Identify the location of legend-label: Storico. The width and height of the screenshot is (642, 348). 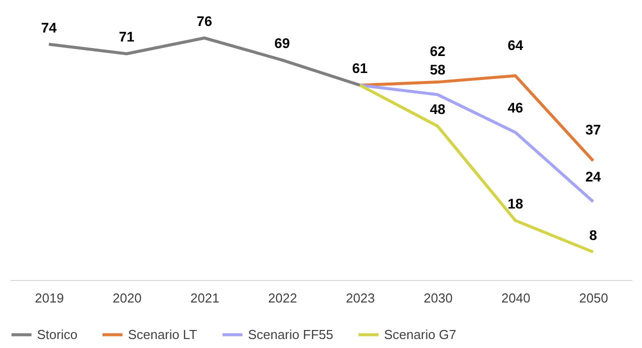
(57, 334).